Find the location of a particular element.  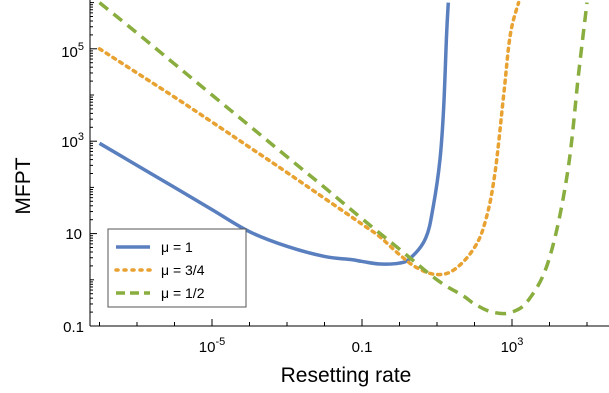

x-tick-label-1e3: 10³ is located at coordinates (512, 346).